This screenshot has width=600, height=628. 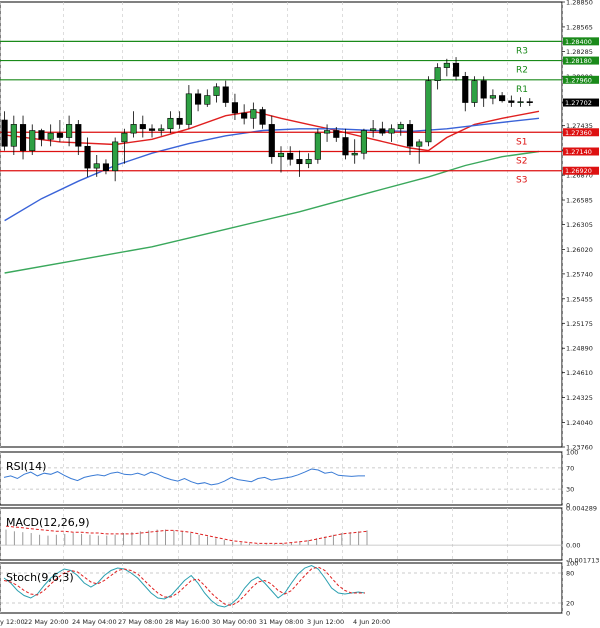 I want to click on stoch-k-line, so click(x=184, y=586).